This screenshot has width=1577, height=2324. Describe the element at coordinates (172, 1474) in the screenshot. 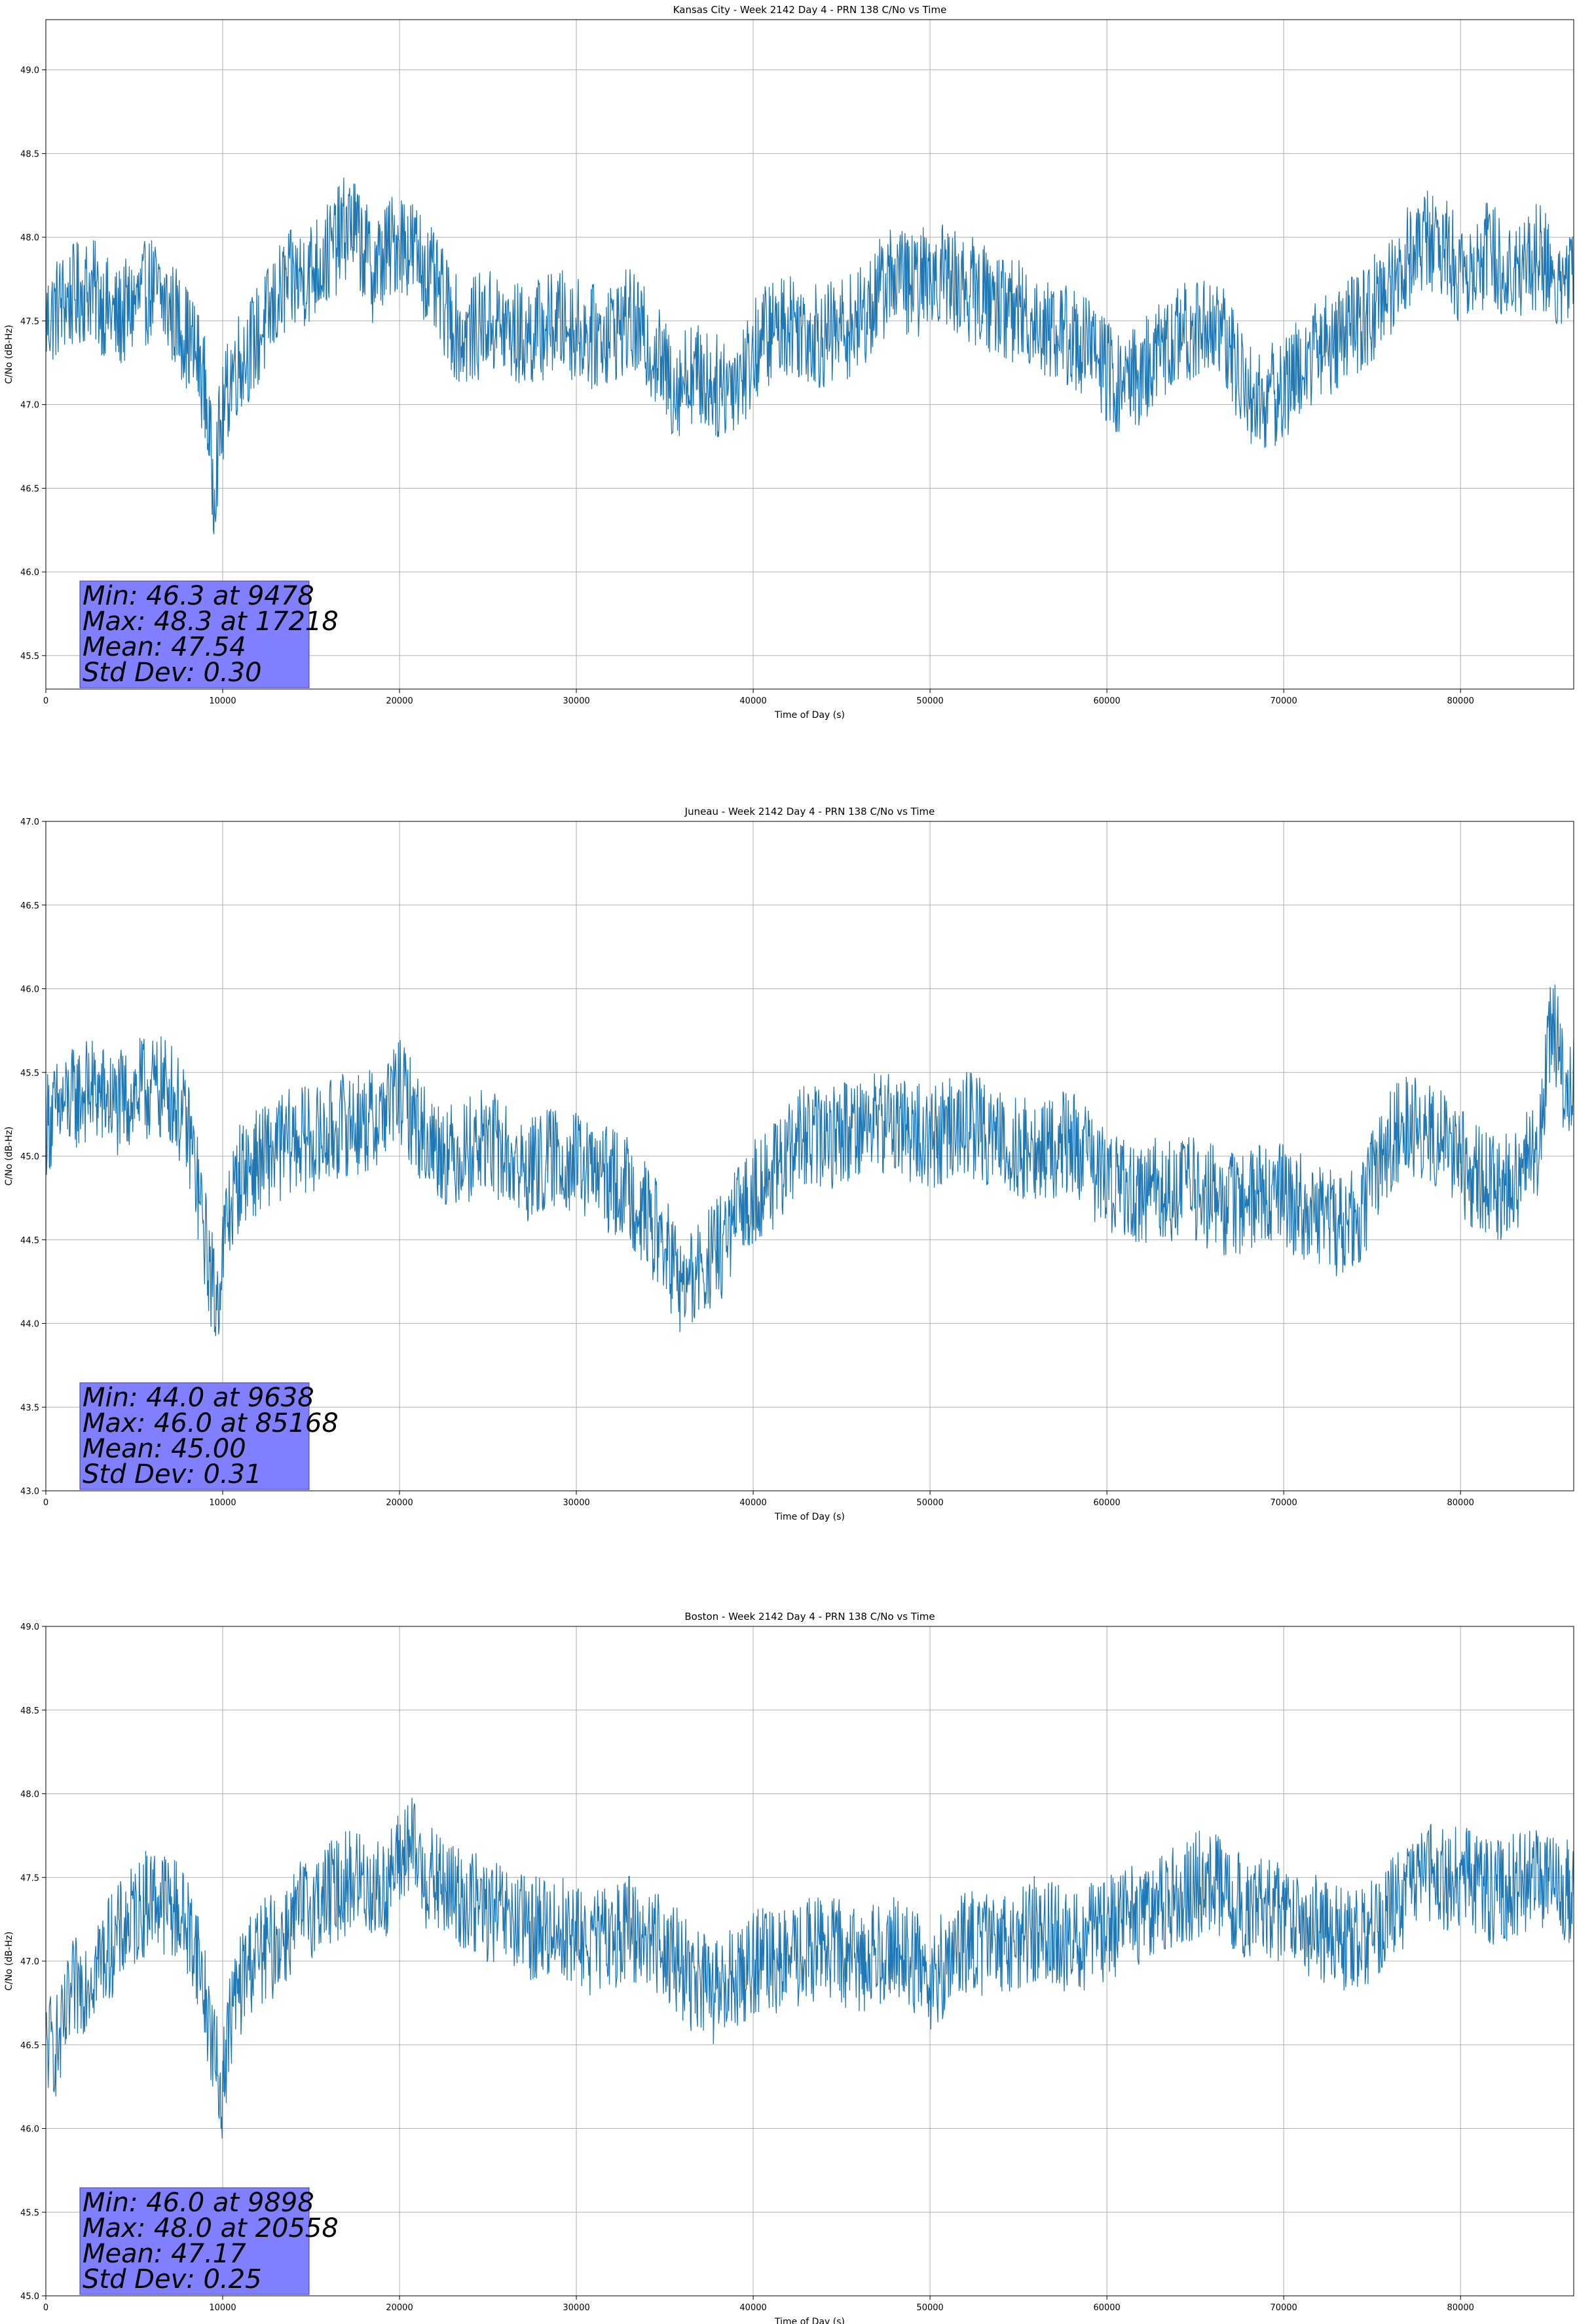

I see `stats-line: Std Dev: 0.31` at that location.